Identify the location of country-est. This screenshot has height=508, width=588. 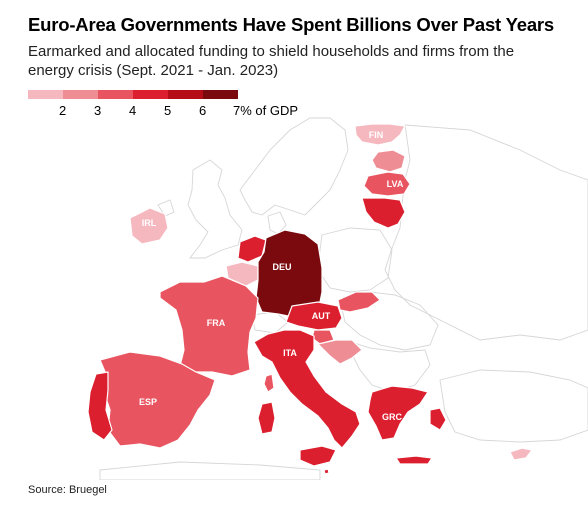
(388, 161).